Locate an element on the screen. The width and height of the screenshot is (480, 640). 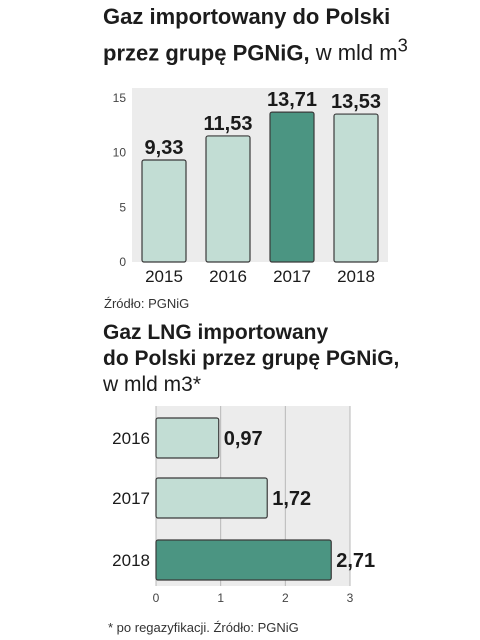
chart2-title-line2: do Polski przez grupę PGNiG, is located at coordinates (251, 358).